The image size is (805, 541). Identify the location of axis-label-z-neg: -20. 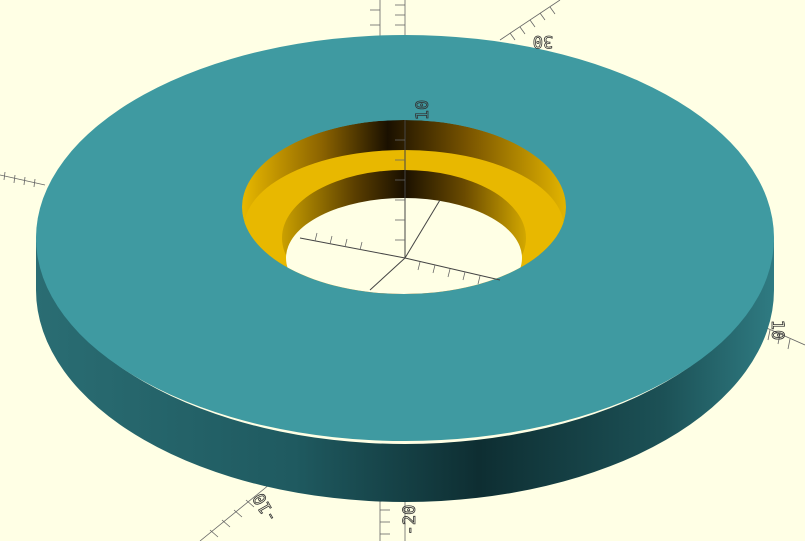
(410, 520).